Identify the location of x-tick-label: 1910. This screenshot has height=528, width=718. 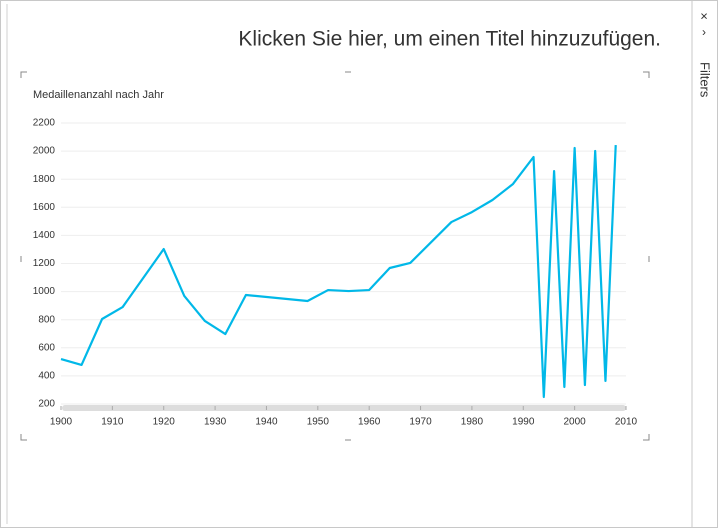
(112, 422).